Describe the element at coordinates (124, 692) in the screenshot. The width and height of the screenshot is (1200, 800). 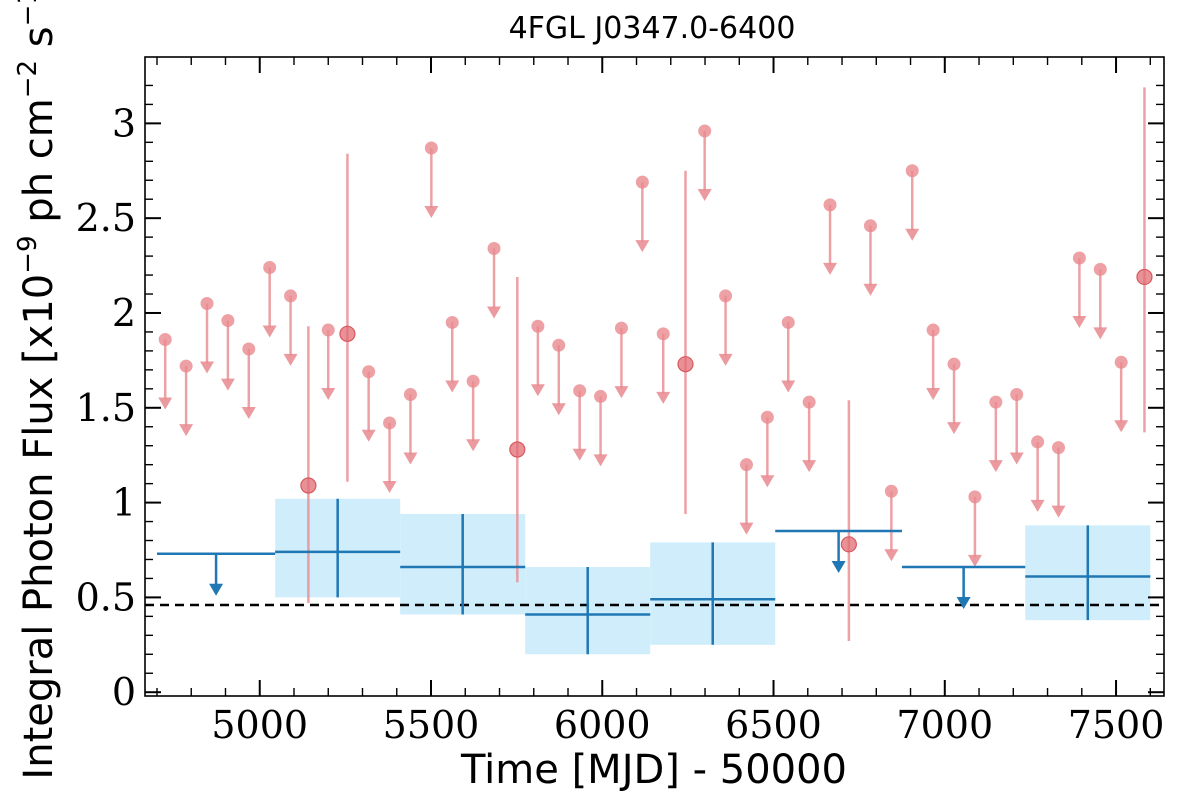
I see `y-tick-label: 0` at that location.